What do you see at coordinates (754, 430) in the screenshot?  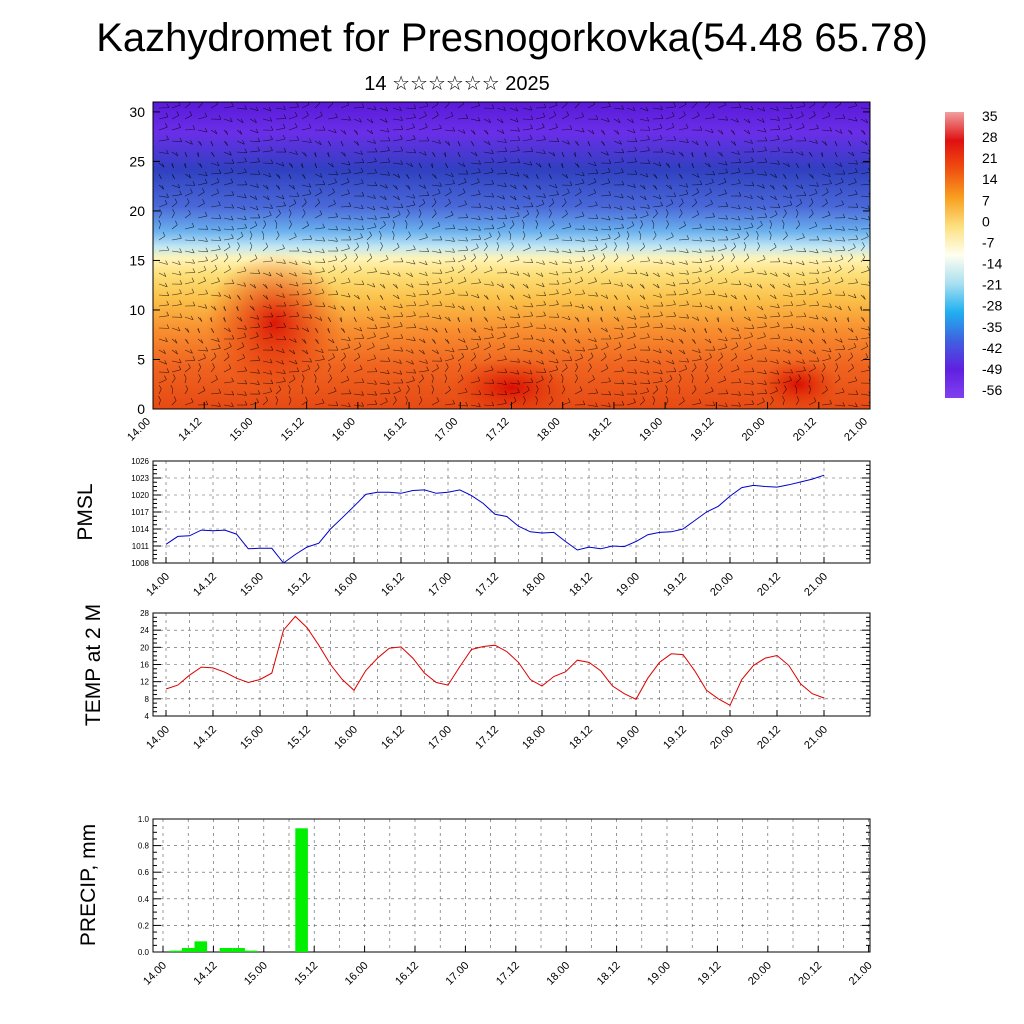 I see `section-x-tick-label: 20.00` at bounding box center [754, 430].